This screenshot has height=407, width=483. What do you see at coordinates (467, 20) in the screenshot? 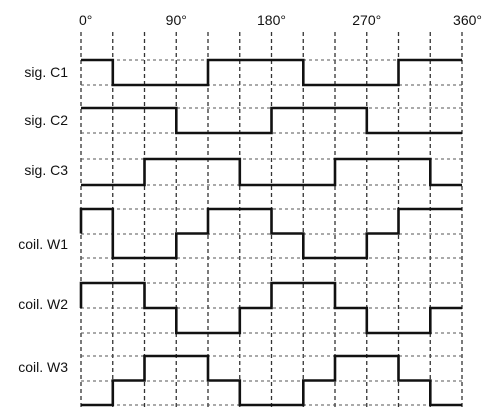
I see `degree-label: 360°` at bounding box center [467, 20].